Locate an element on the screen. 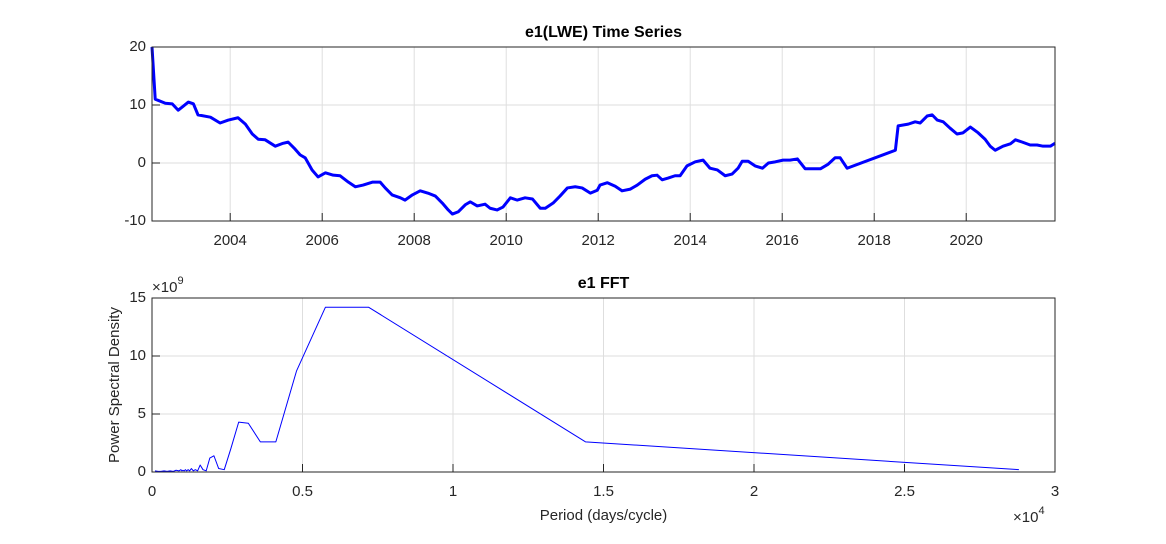 This screenshot has height=544, width=1166. x-tick-label: 0 is located at coordinates (152, 491).